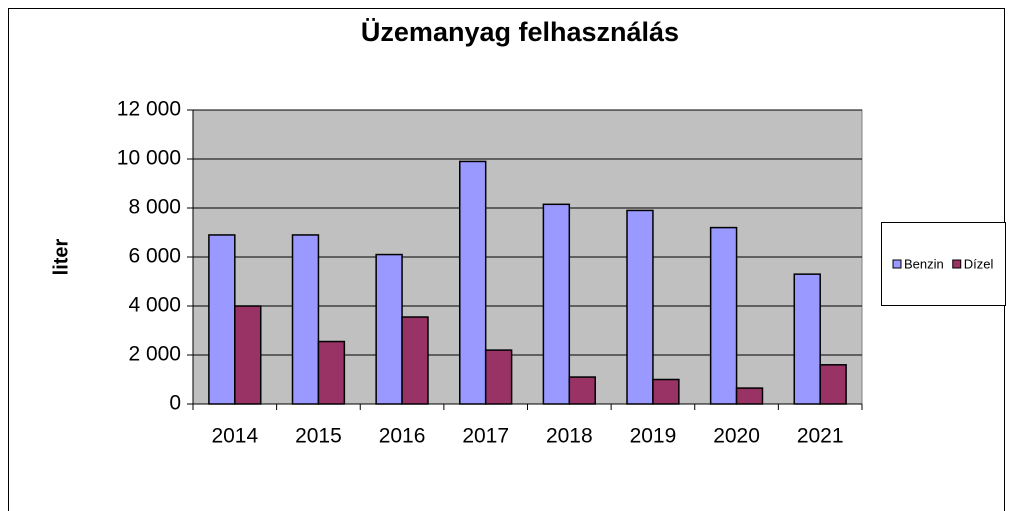  What do you see at coordinates (653, 436) in the screenshot?
I see `x-tick-label: 2019` at bounding box center [653, 436].